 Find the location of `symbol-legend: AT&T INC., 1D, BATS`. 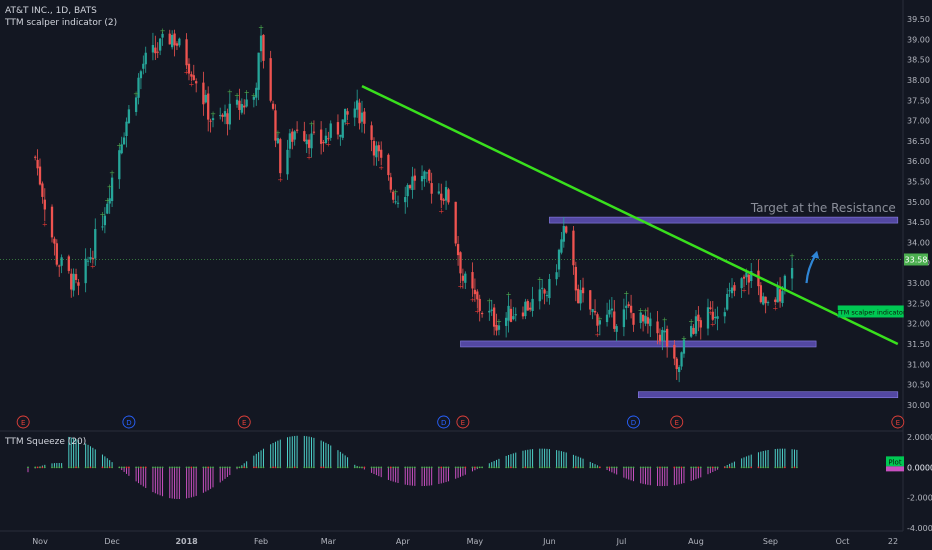

symbol-legend: AT&T INC., 1D, BATS is located at coordinates (51, 11).